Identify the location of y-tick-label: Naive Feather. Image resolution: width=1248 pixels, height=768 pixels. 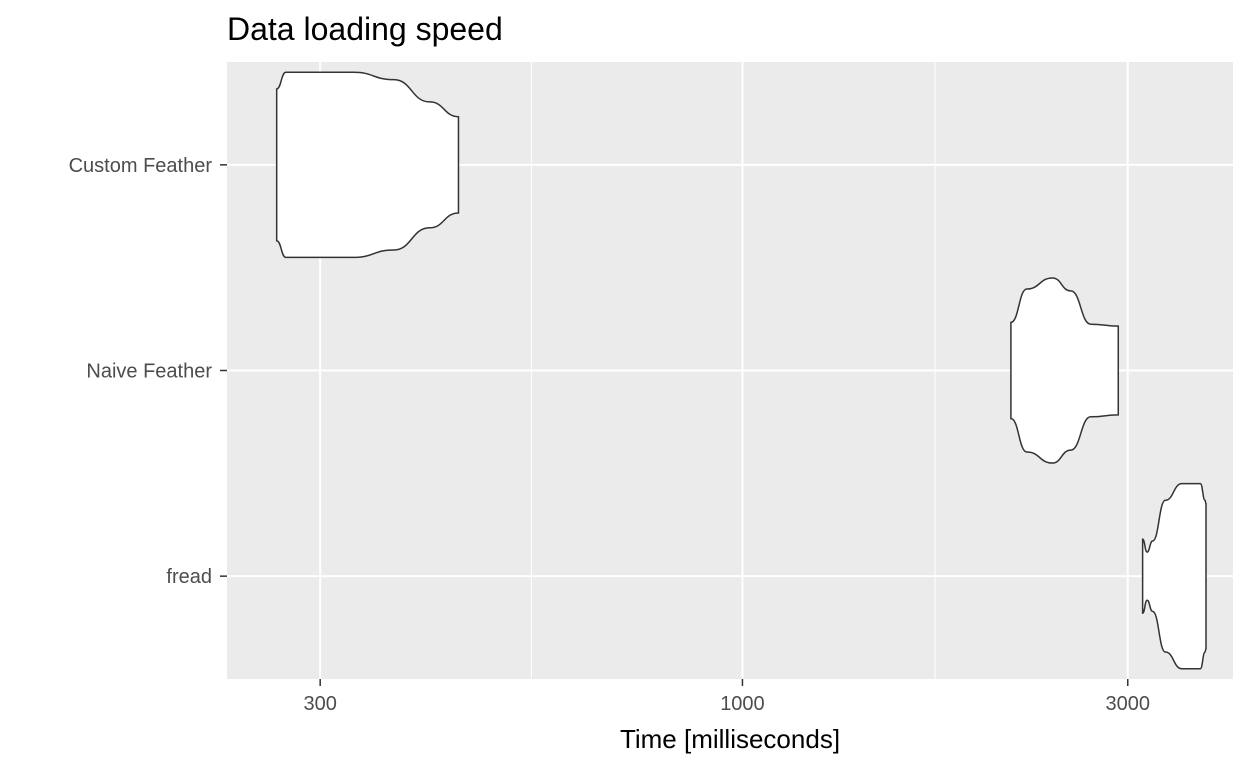
(149, 372).